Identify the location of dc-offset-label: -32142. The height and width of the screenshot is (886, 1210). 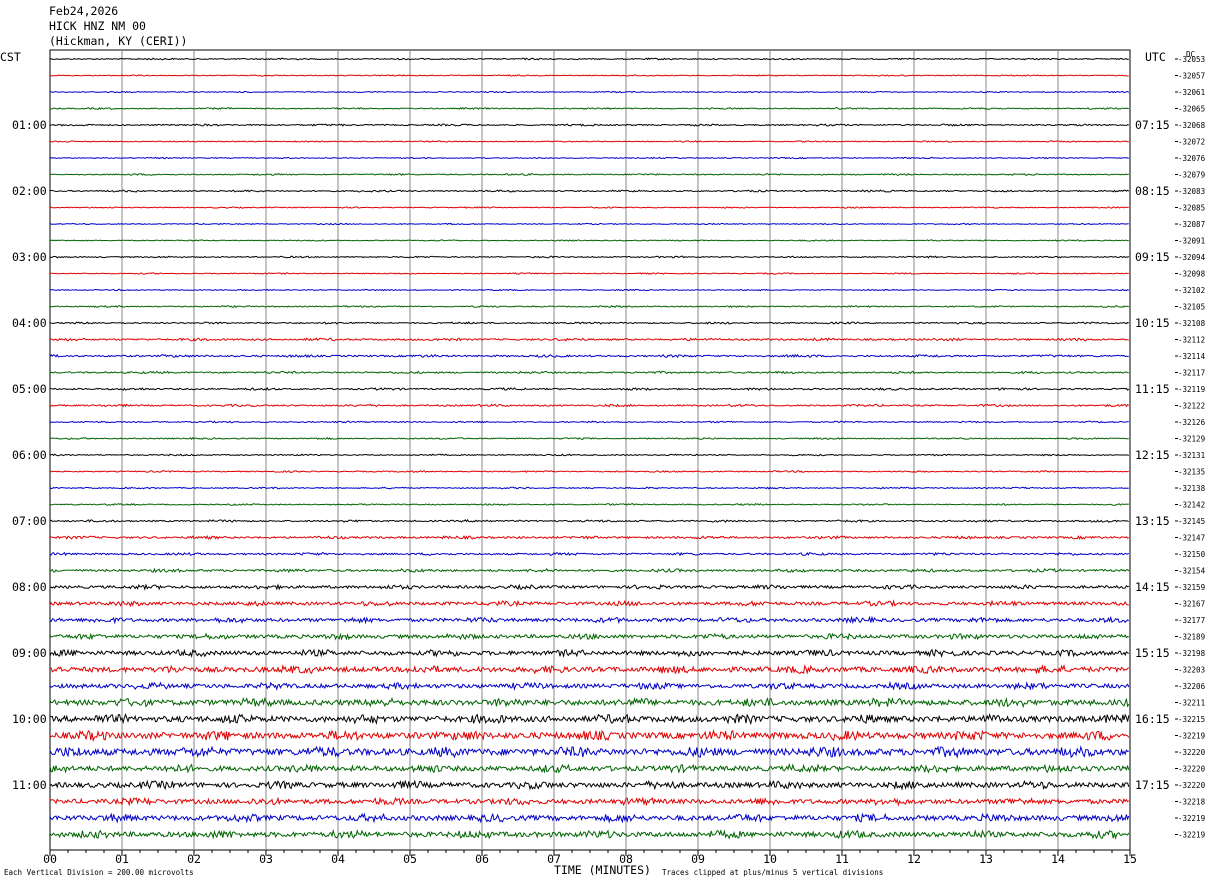
(1191, 505).